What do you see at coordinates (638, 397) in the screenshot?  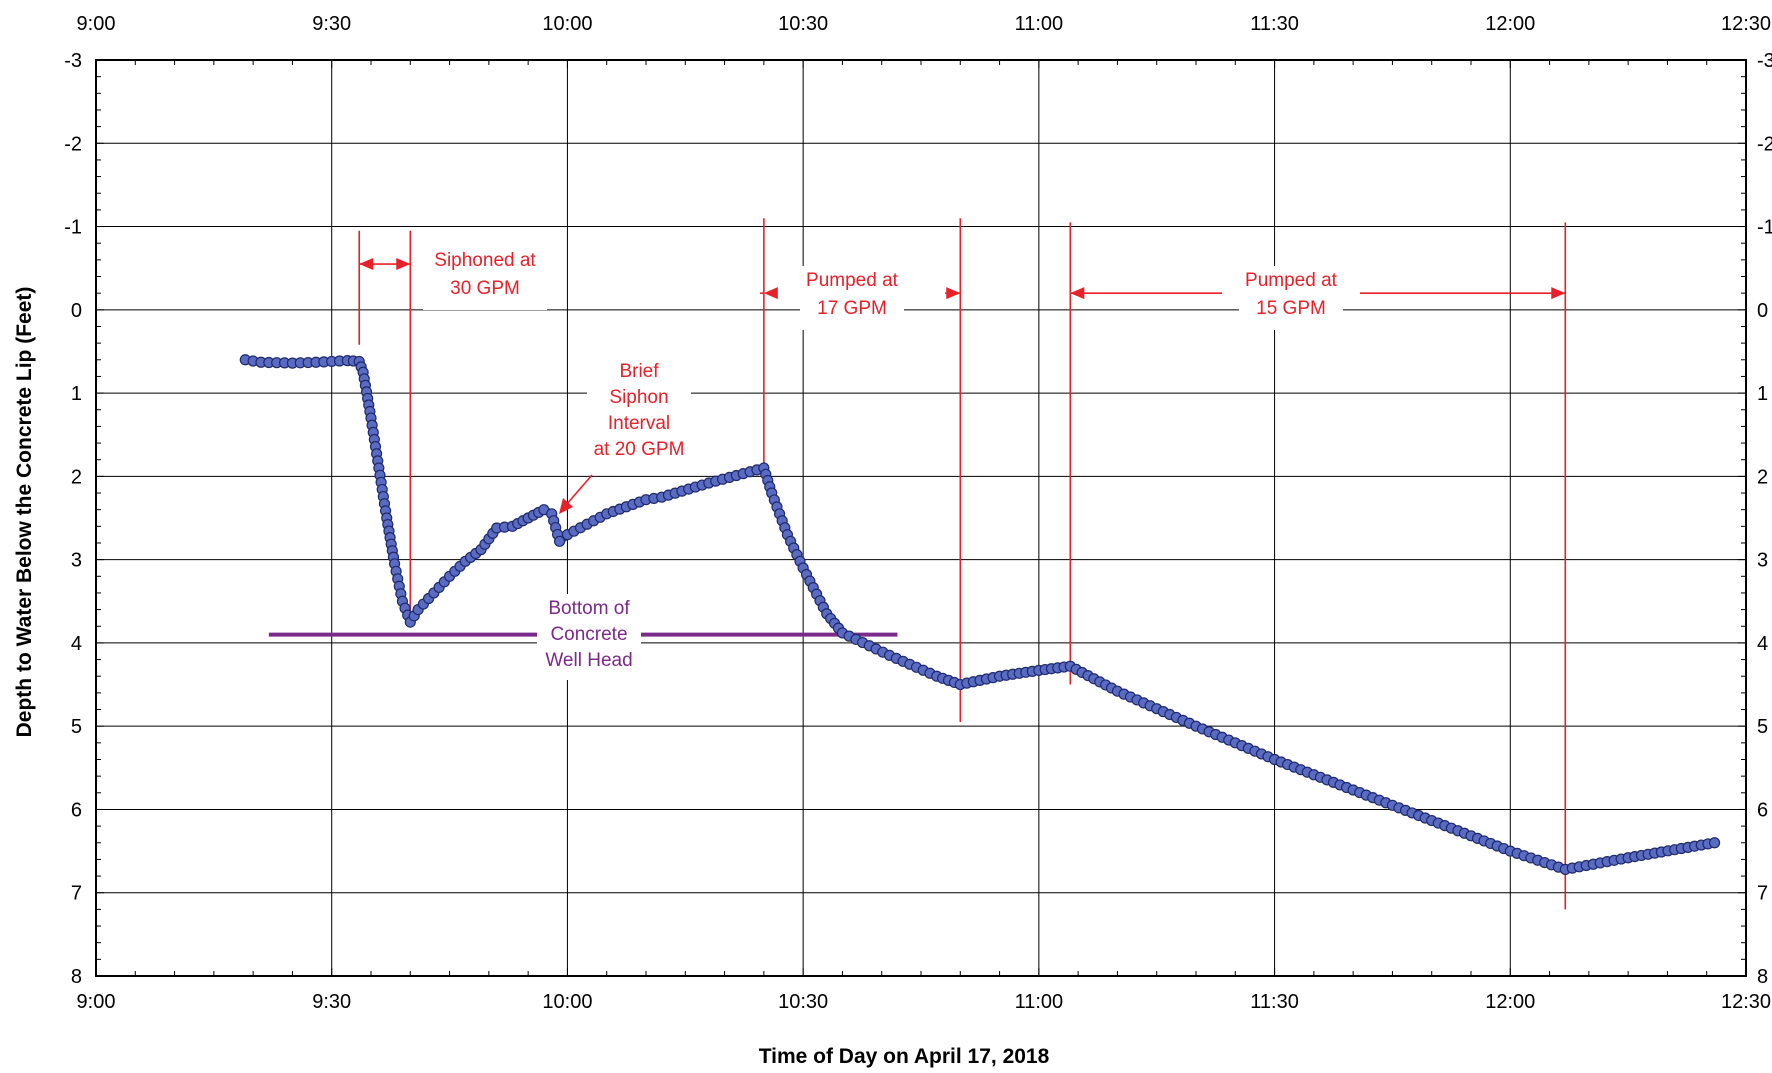 I see `annotation-text: Siphon` at bounding box center [638, 397].